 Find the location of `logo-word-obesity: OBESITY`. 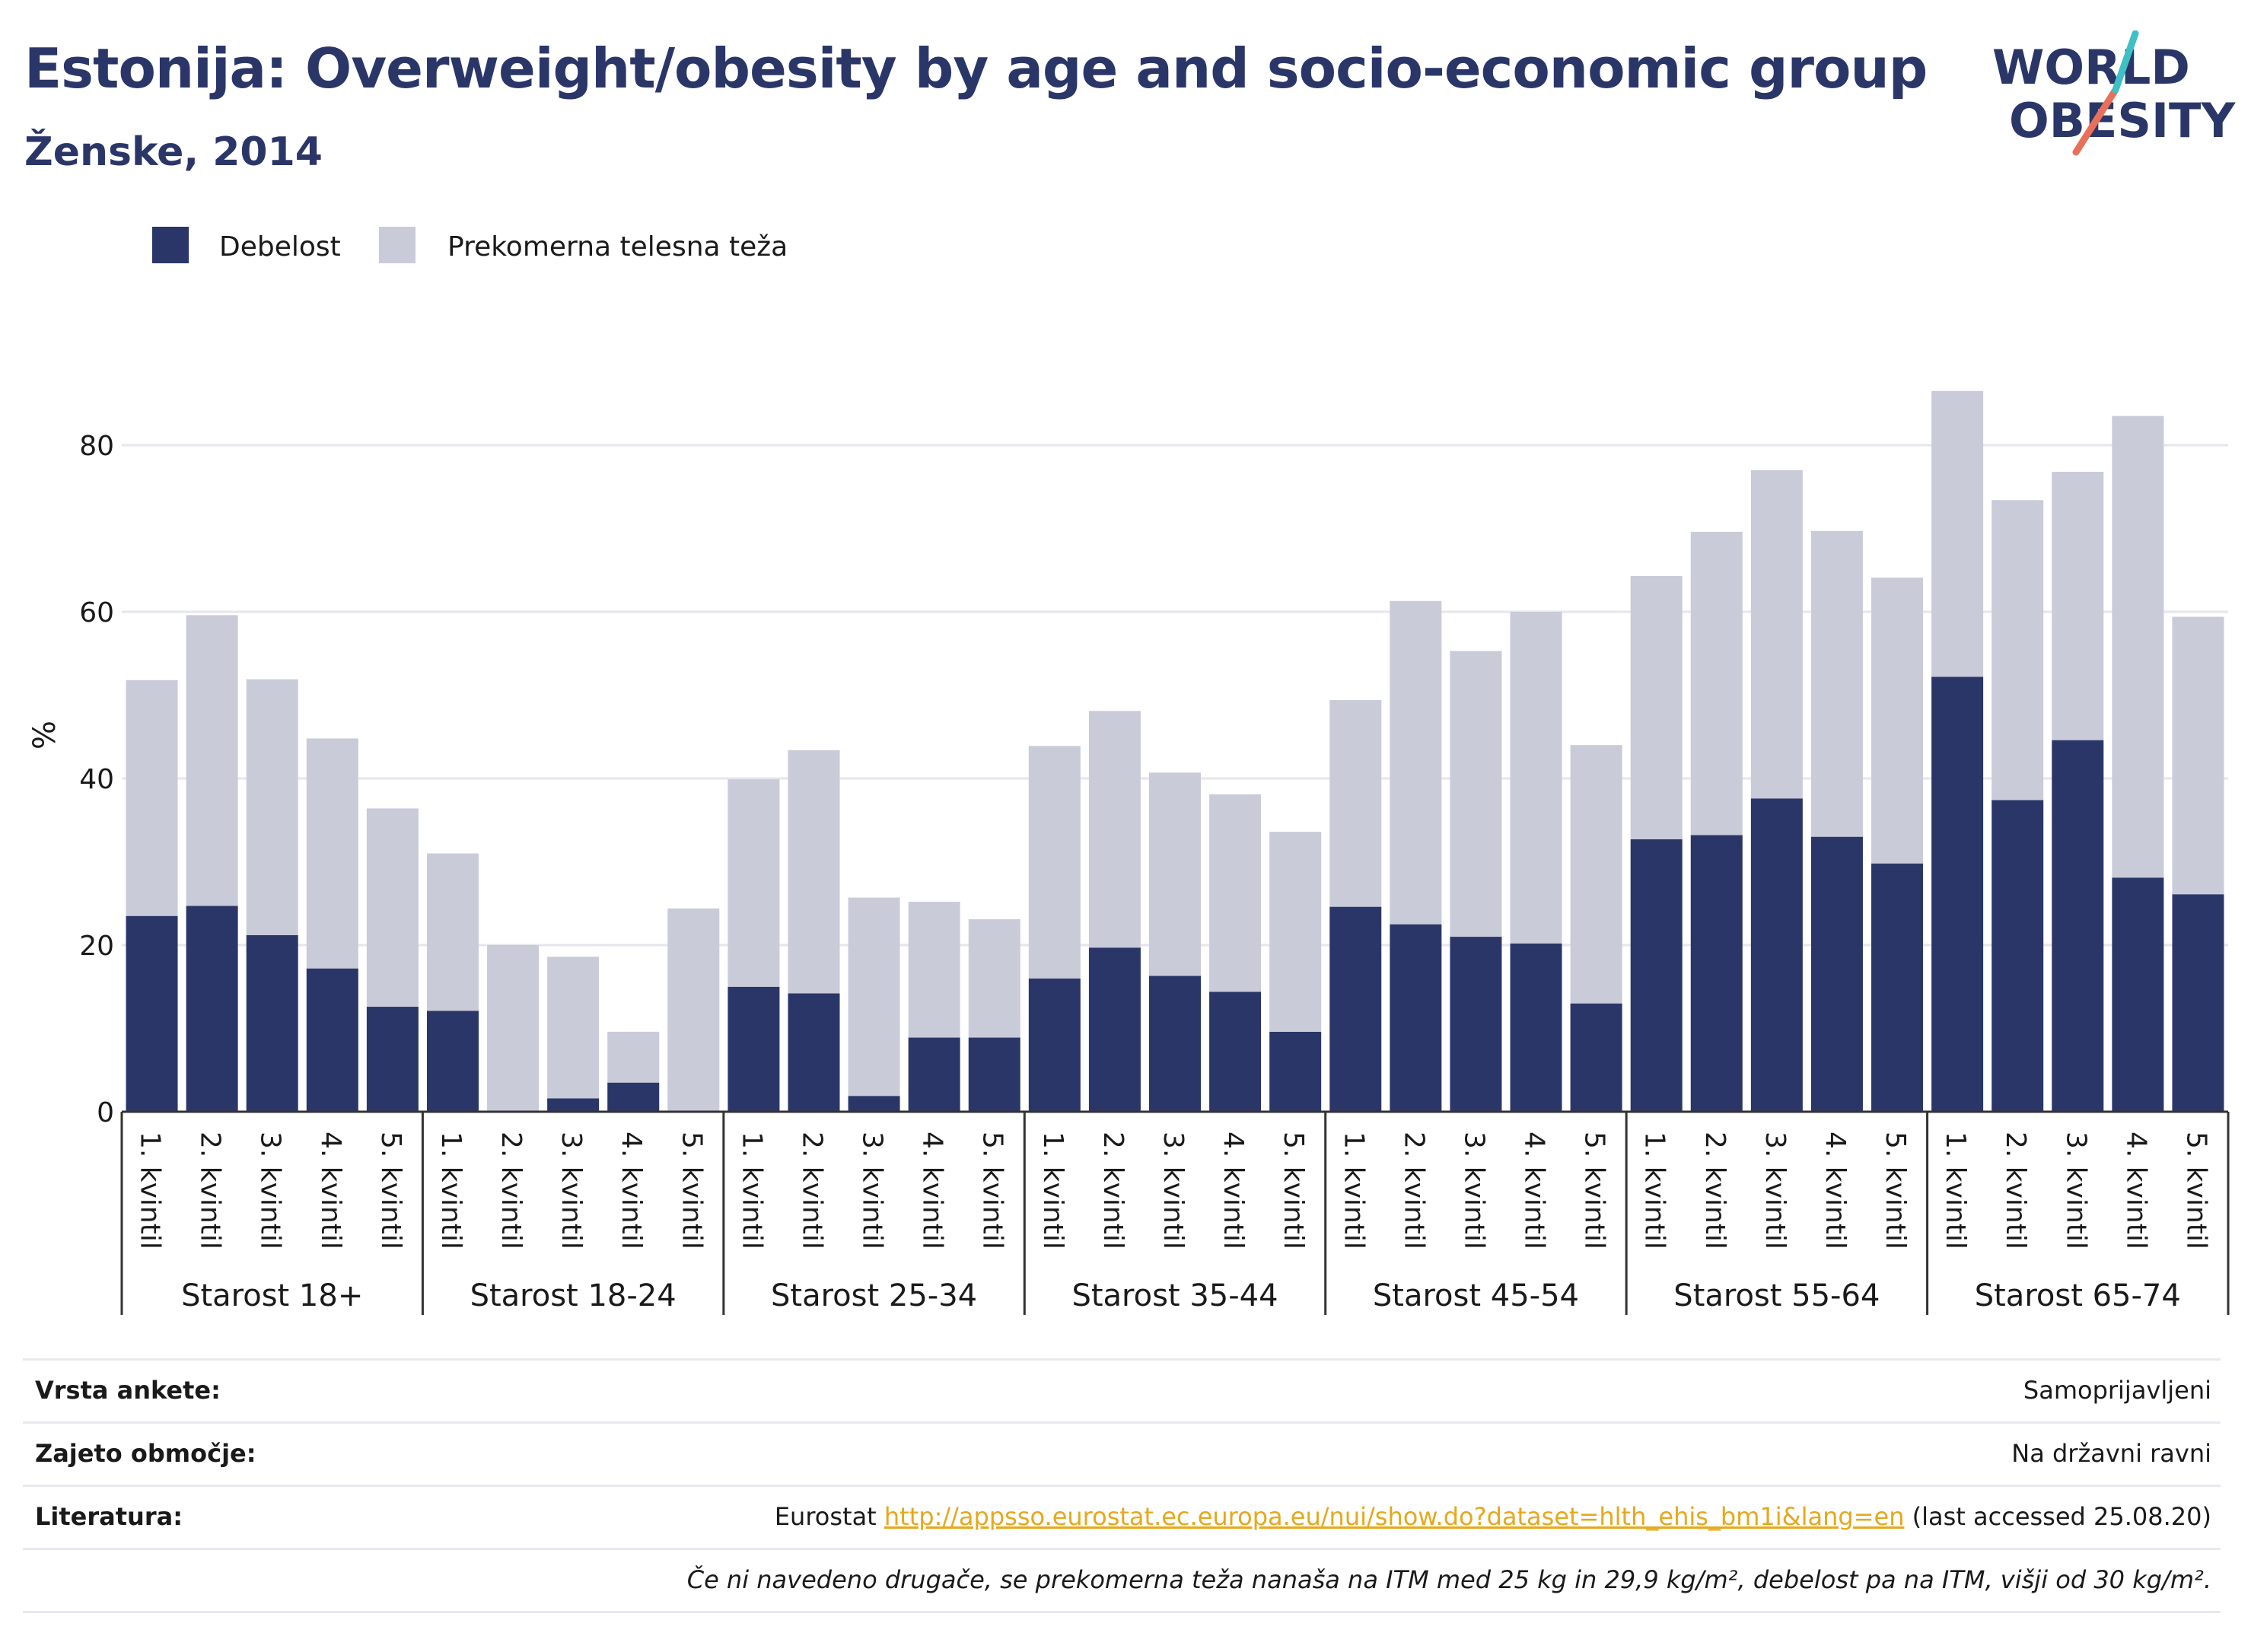

logo-word-obesity: OBESITY is located at coordinates (2122, 120).